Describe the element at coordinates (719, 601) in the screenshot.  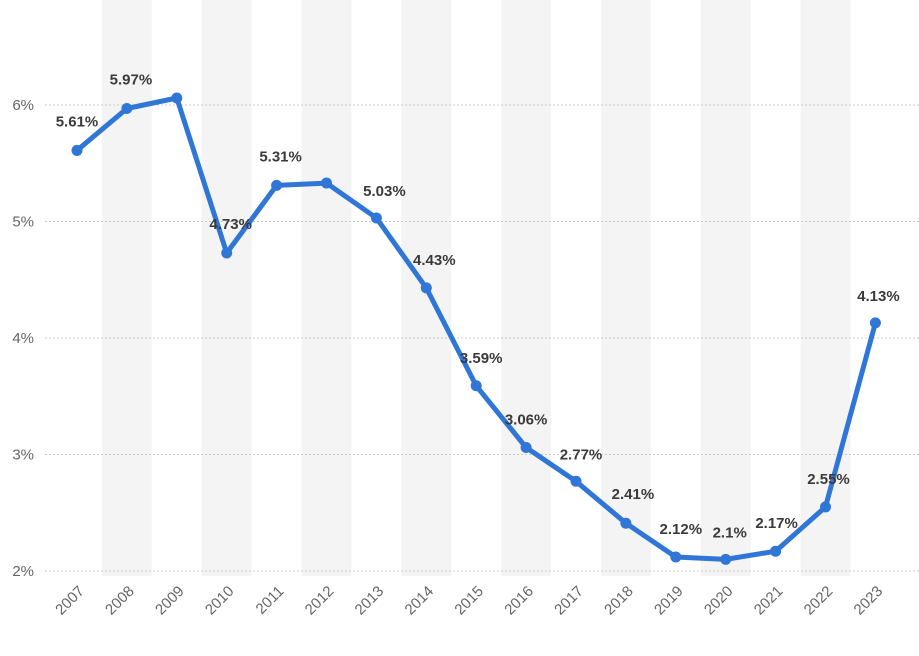
I see `x-tick-label: 2020` at that location.